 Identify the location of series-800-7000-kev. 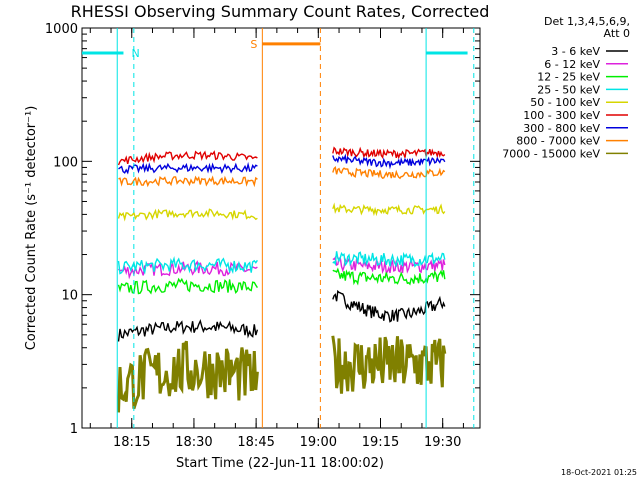
(282, 177).